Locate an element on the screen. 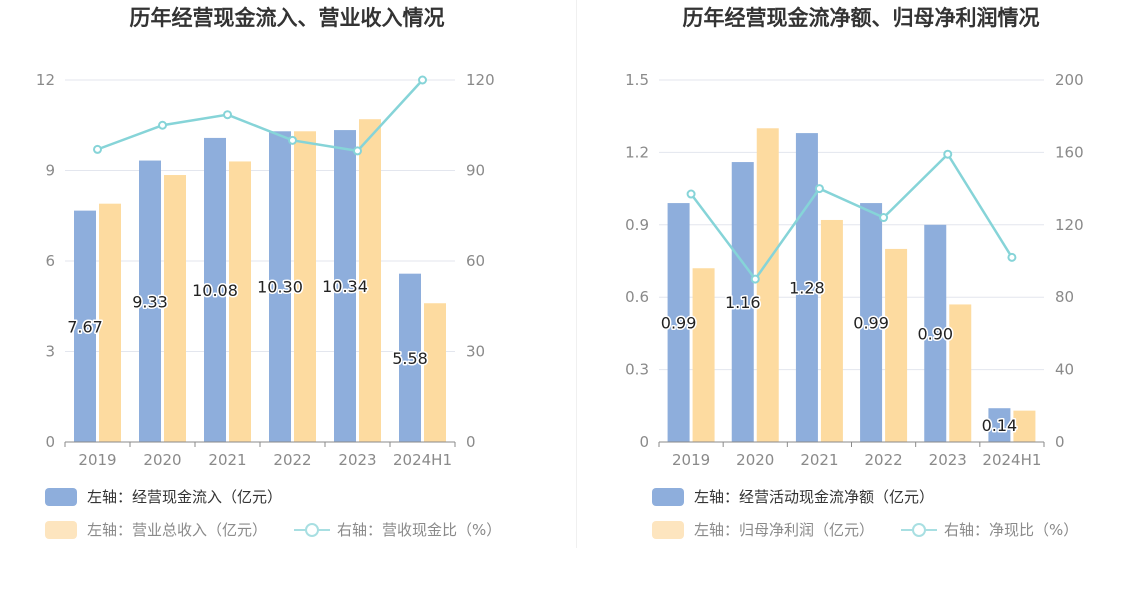 This screenshot has height=589, width=1148. data-label: 0.14 is located at coordinates (1000, 425).